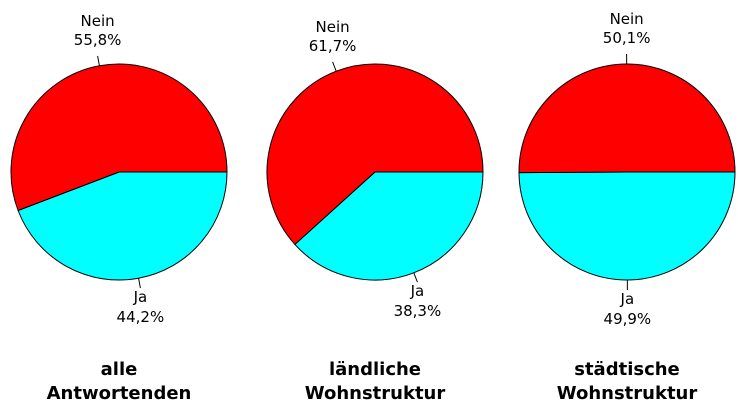 The height and width of the screenshot is (410, 738). I want to click on slice-value: 50,1%, so click(627, 38).